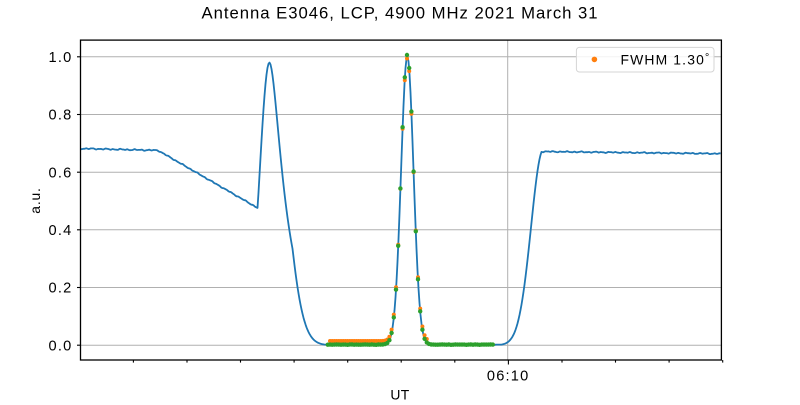 The height and width of the screenshot is (405, 800). Describe the element at coordinates (60, 346) in the screenshot. I see `svg-text: 0.0` at that location.